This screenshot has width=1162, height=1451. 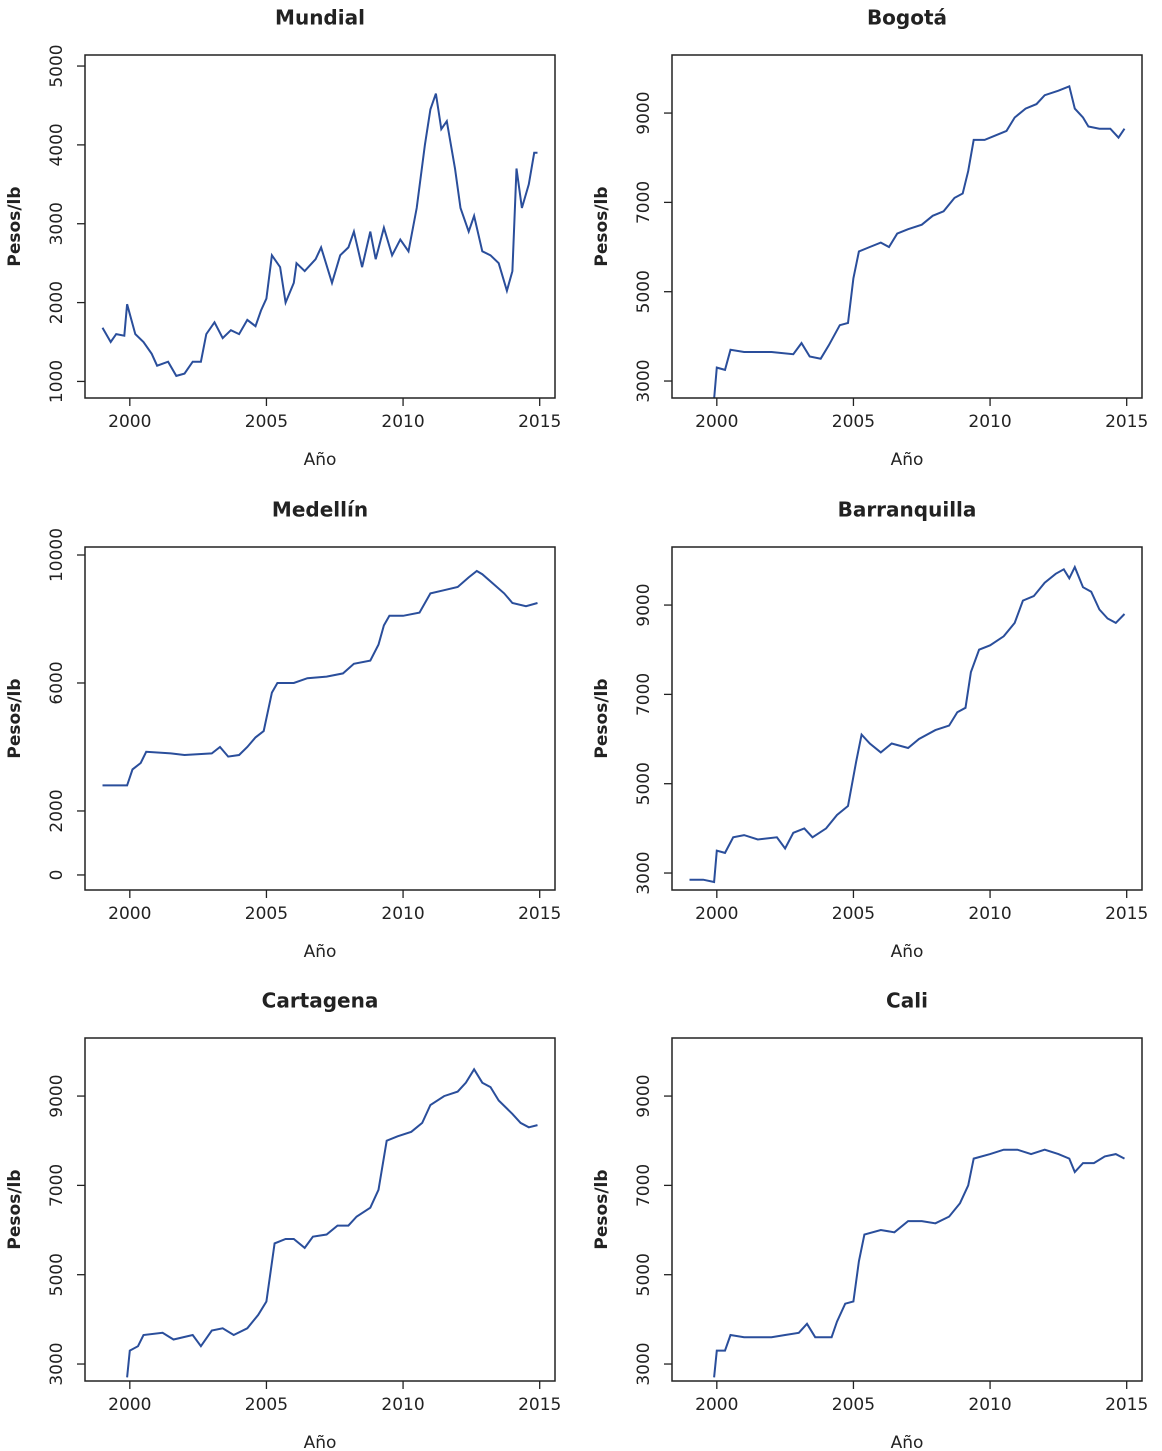 I want to click on chart-title: Cartagena, so click(x=320, y=1001).